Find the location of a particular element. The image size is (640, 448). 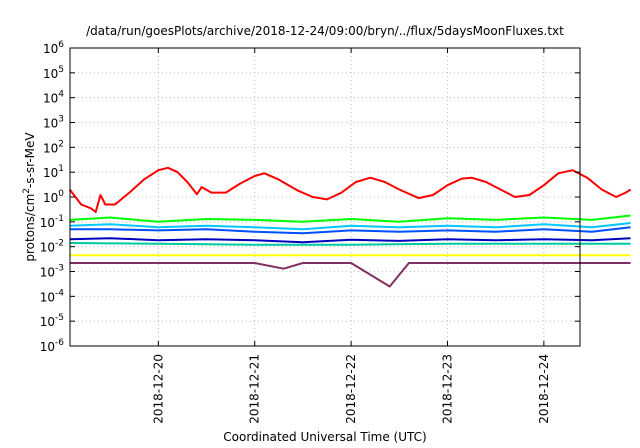

y-tick-label: 10⁶ is located at coordinates (53, 48).